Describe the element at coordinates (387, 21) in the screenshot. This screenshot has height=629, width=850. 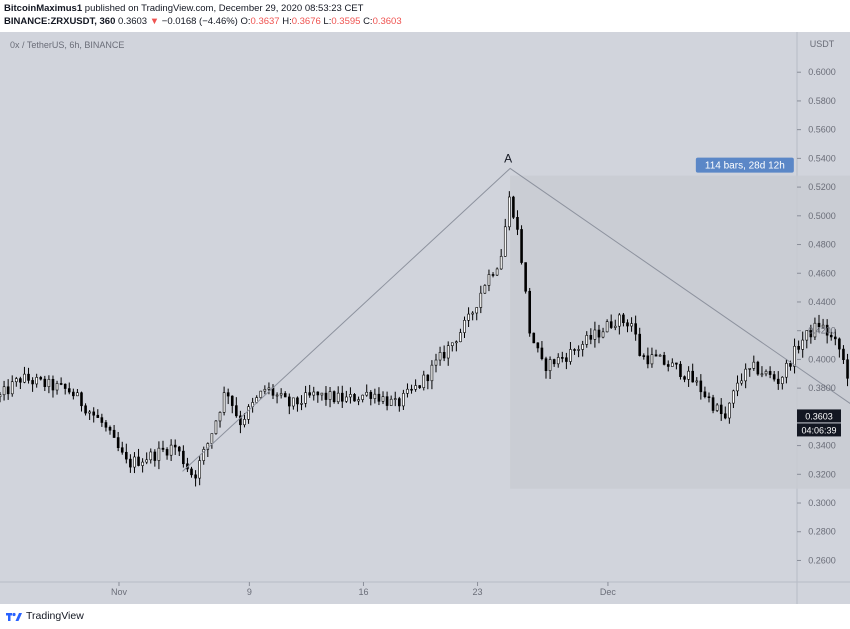
I see `close-value: 0.3603` at that location.